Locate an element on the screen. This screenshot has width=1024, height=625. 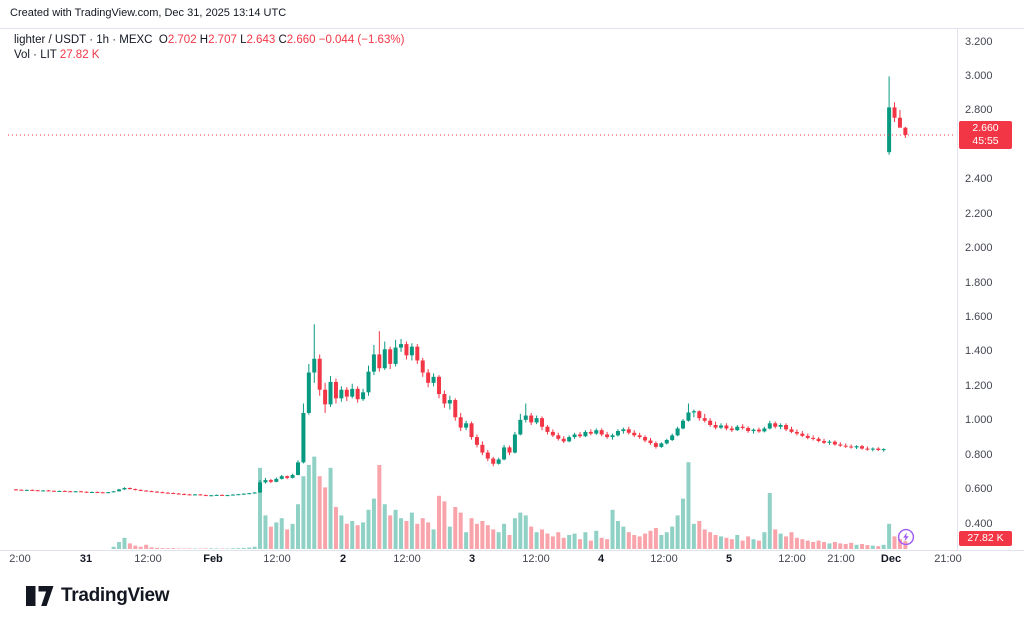
tradingview-wordmark: TradingView is located at coordinates (115, 595).